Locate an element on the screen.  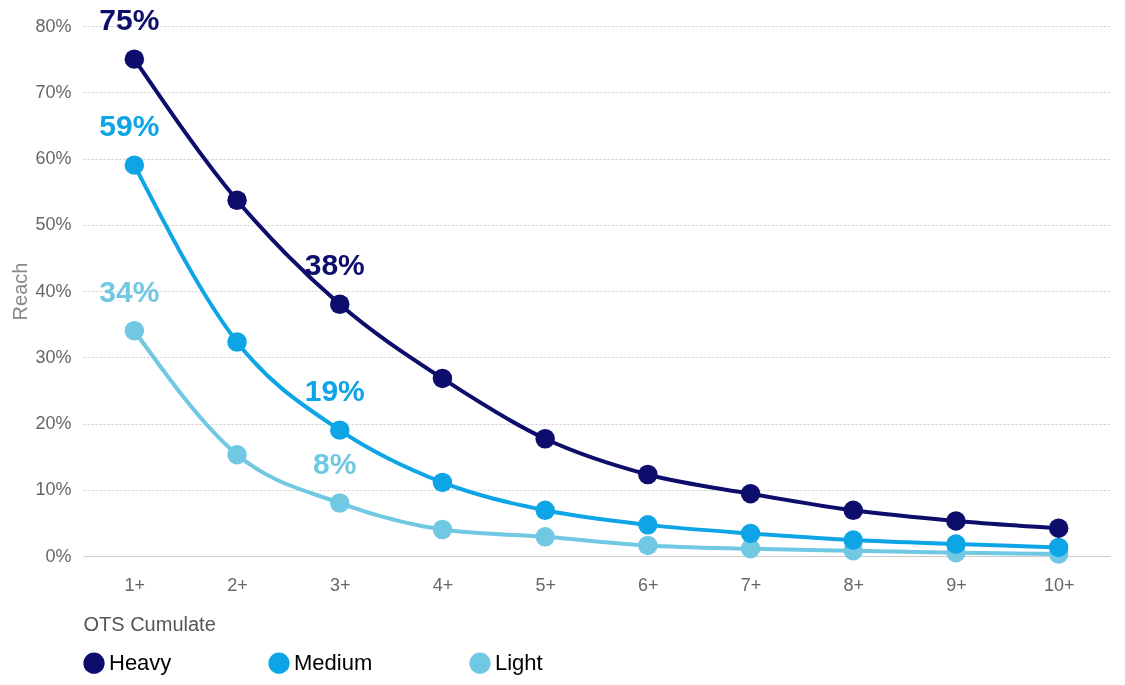
x-tick-label: 5+ is located at coordinates (545, 584).